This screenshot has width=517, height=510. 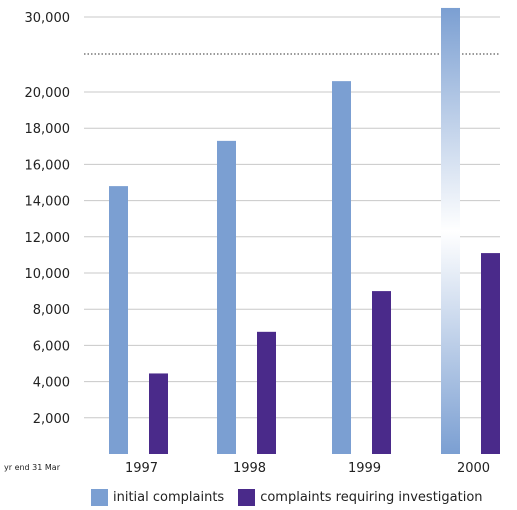 I want to click on y-tick-label-30000: 30,000, so click(x=48, y=18).